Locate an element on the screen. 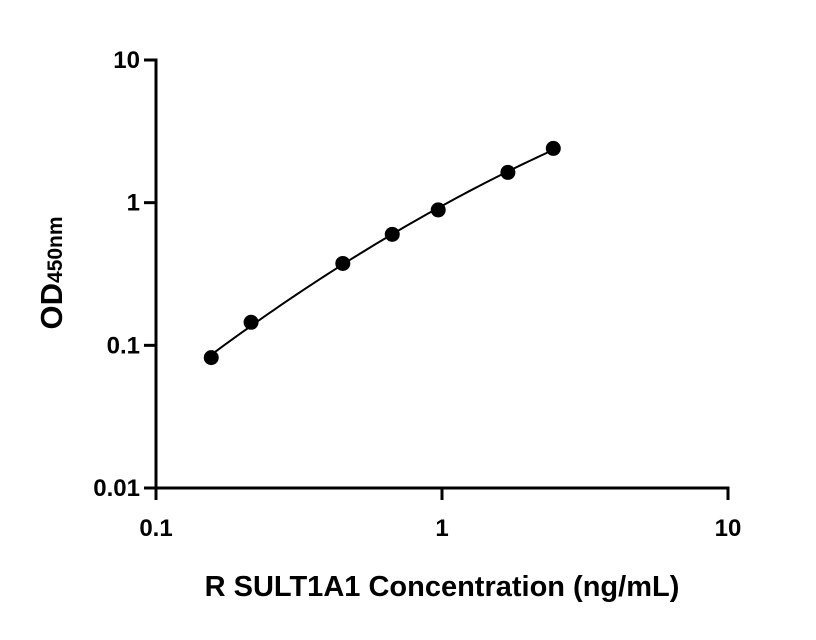 This screenshot has height=640, width=816. y-tick-label: 0.01 is located at coordinates (116, 488).